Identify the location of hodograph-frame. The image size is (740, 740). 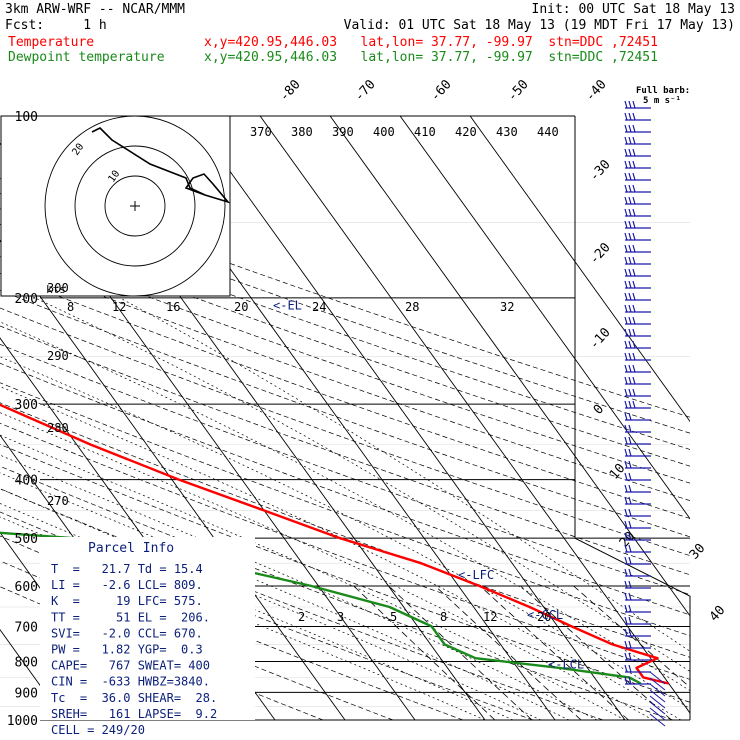
(115, 206).